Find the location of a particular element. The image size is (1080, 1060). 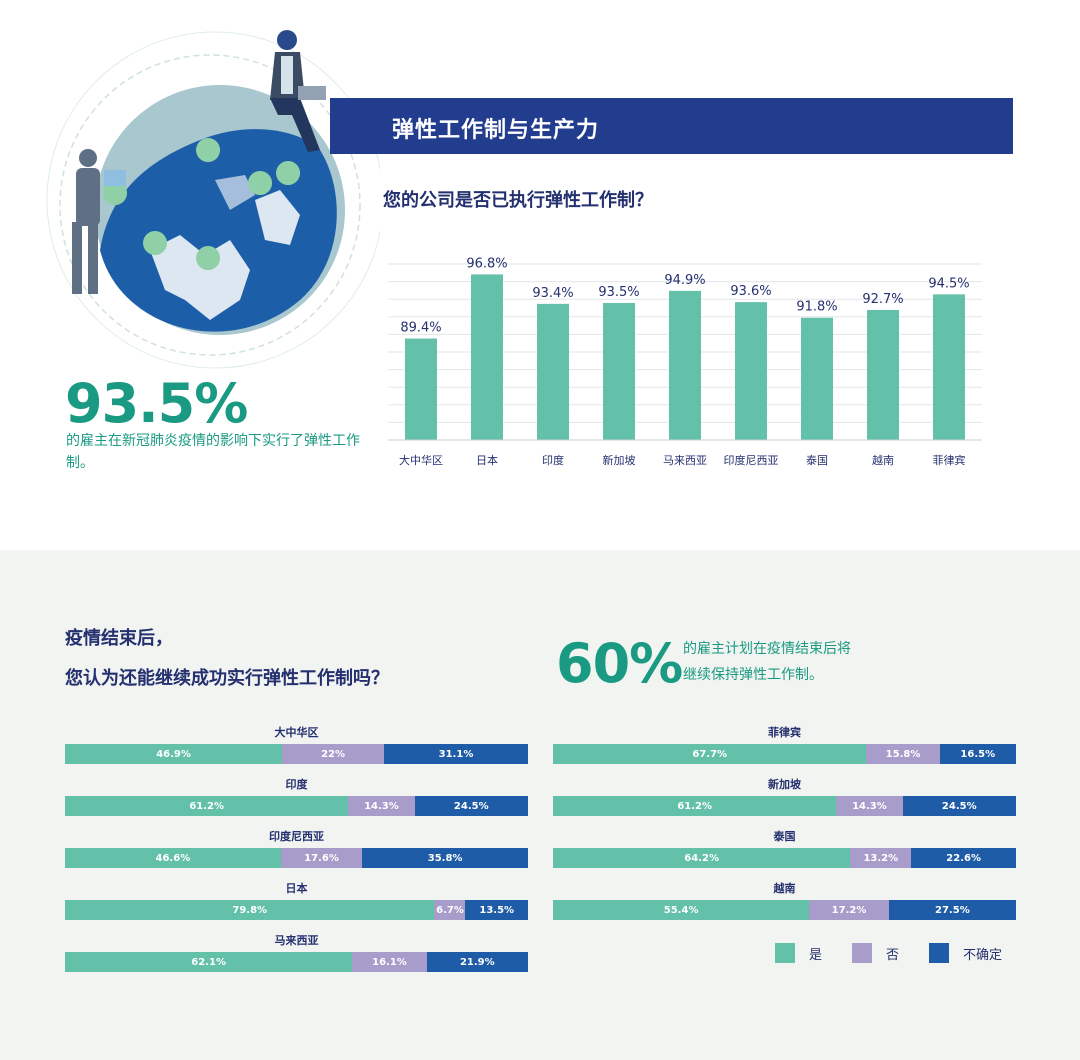

stack-bar: 46.6% 17.6% 35.8% is located at coordinates (296, 858).